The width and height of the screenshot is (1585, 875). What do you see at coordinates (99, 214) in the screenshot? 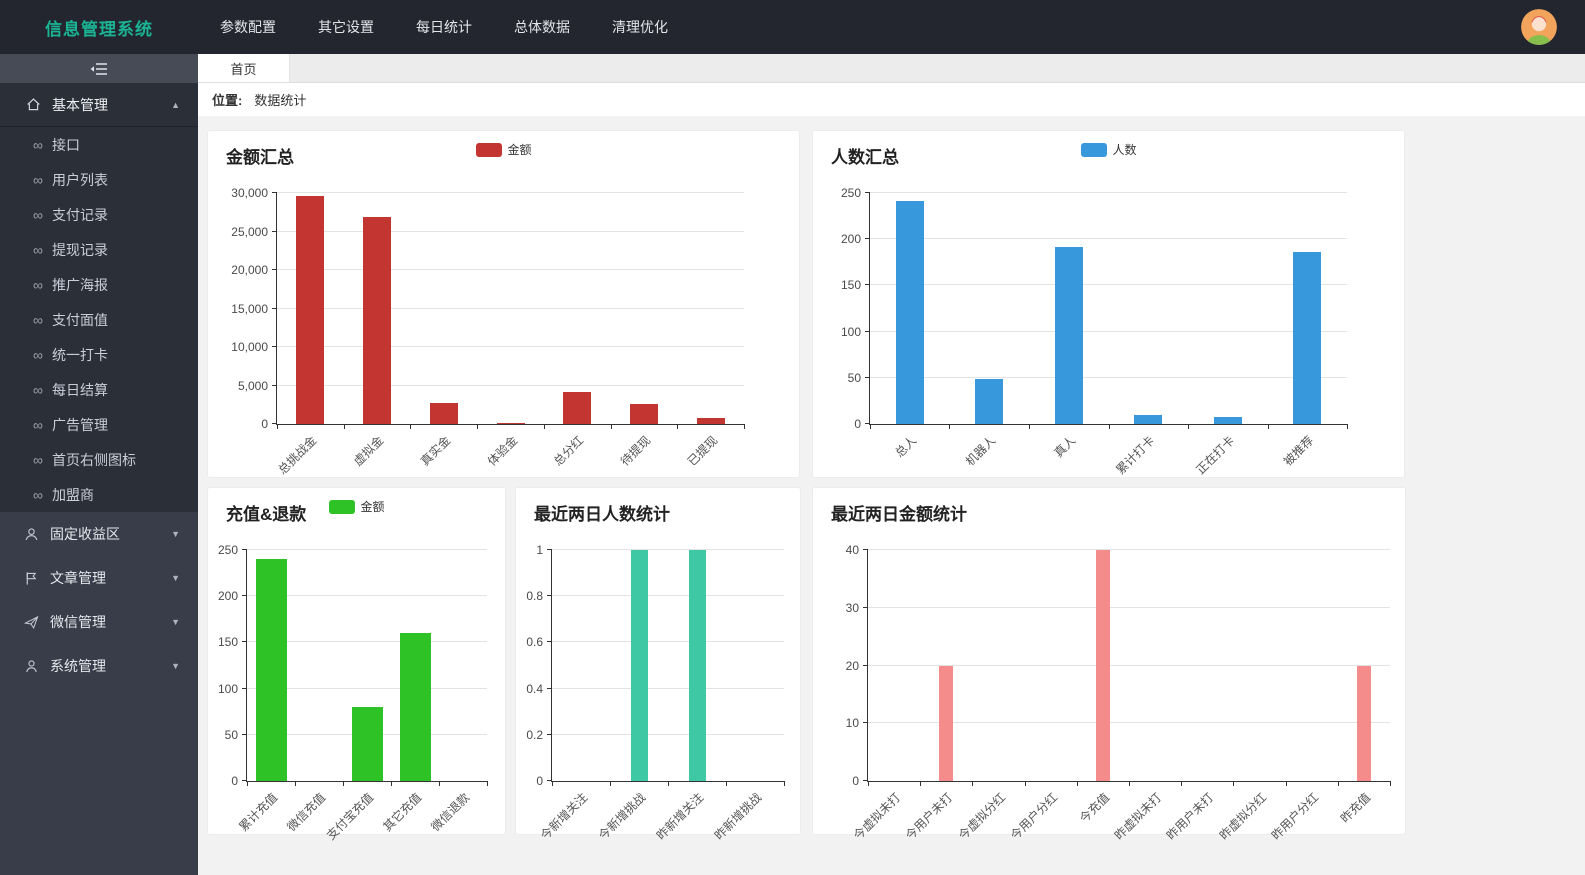
I see `sidebar-subitem: ∞ 支付记录` at bounding box center [99, 214].